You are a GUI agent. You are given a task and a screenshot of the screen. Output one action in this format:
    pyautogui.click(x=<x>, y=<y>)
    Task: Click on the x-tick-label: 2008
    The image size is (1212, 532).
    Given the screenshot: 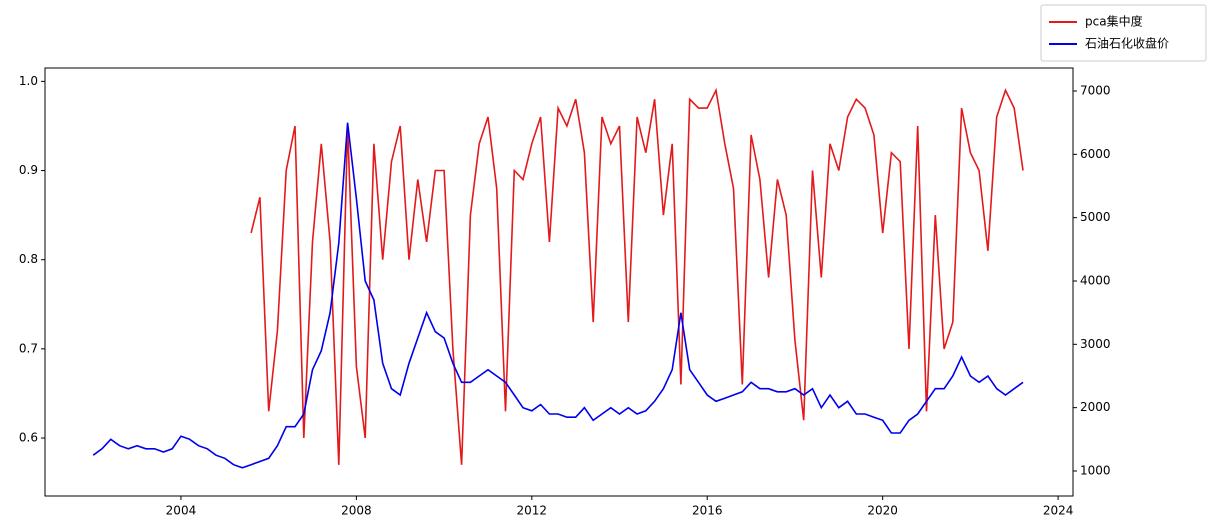 What is the action you would take?
    pyautogui.click(x=356, y=511)
    